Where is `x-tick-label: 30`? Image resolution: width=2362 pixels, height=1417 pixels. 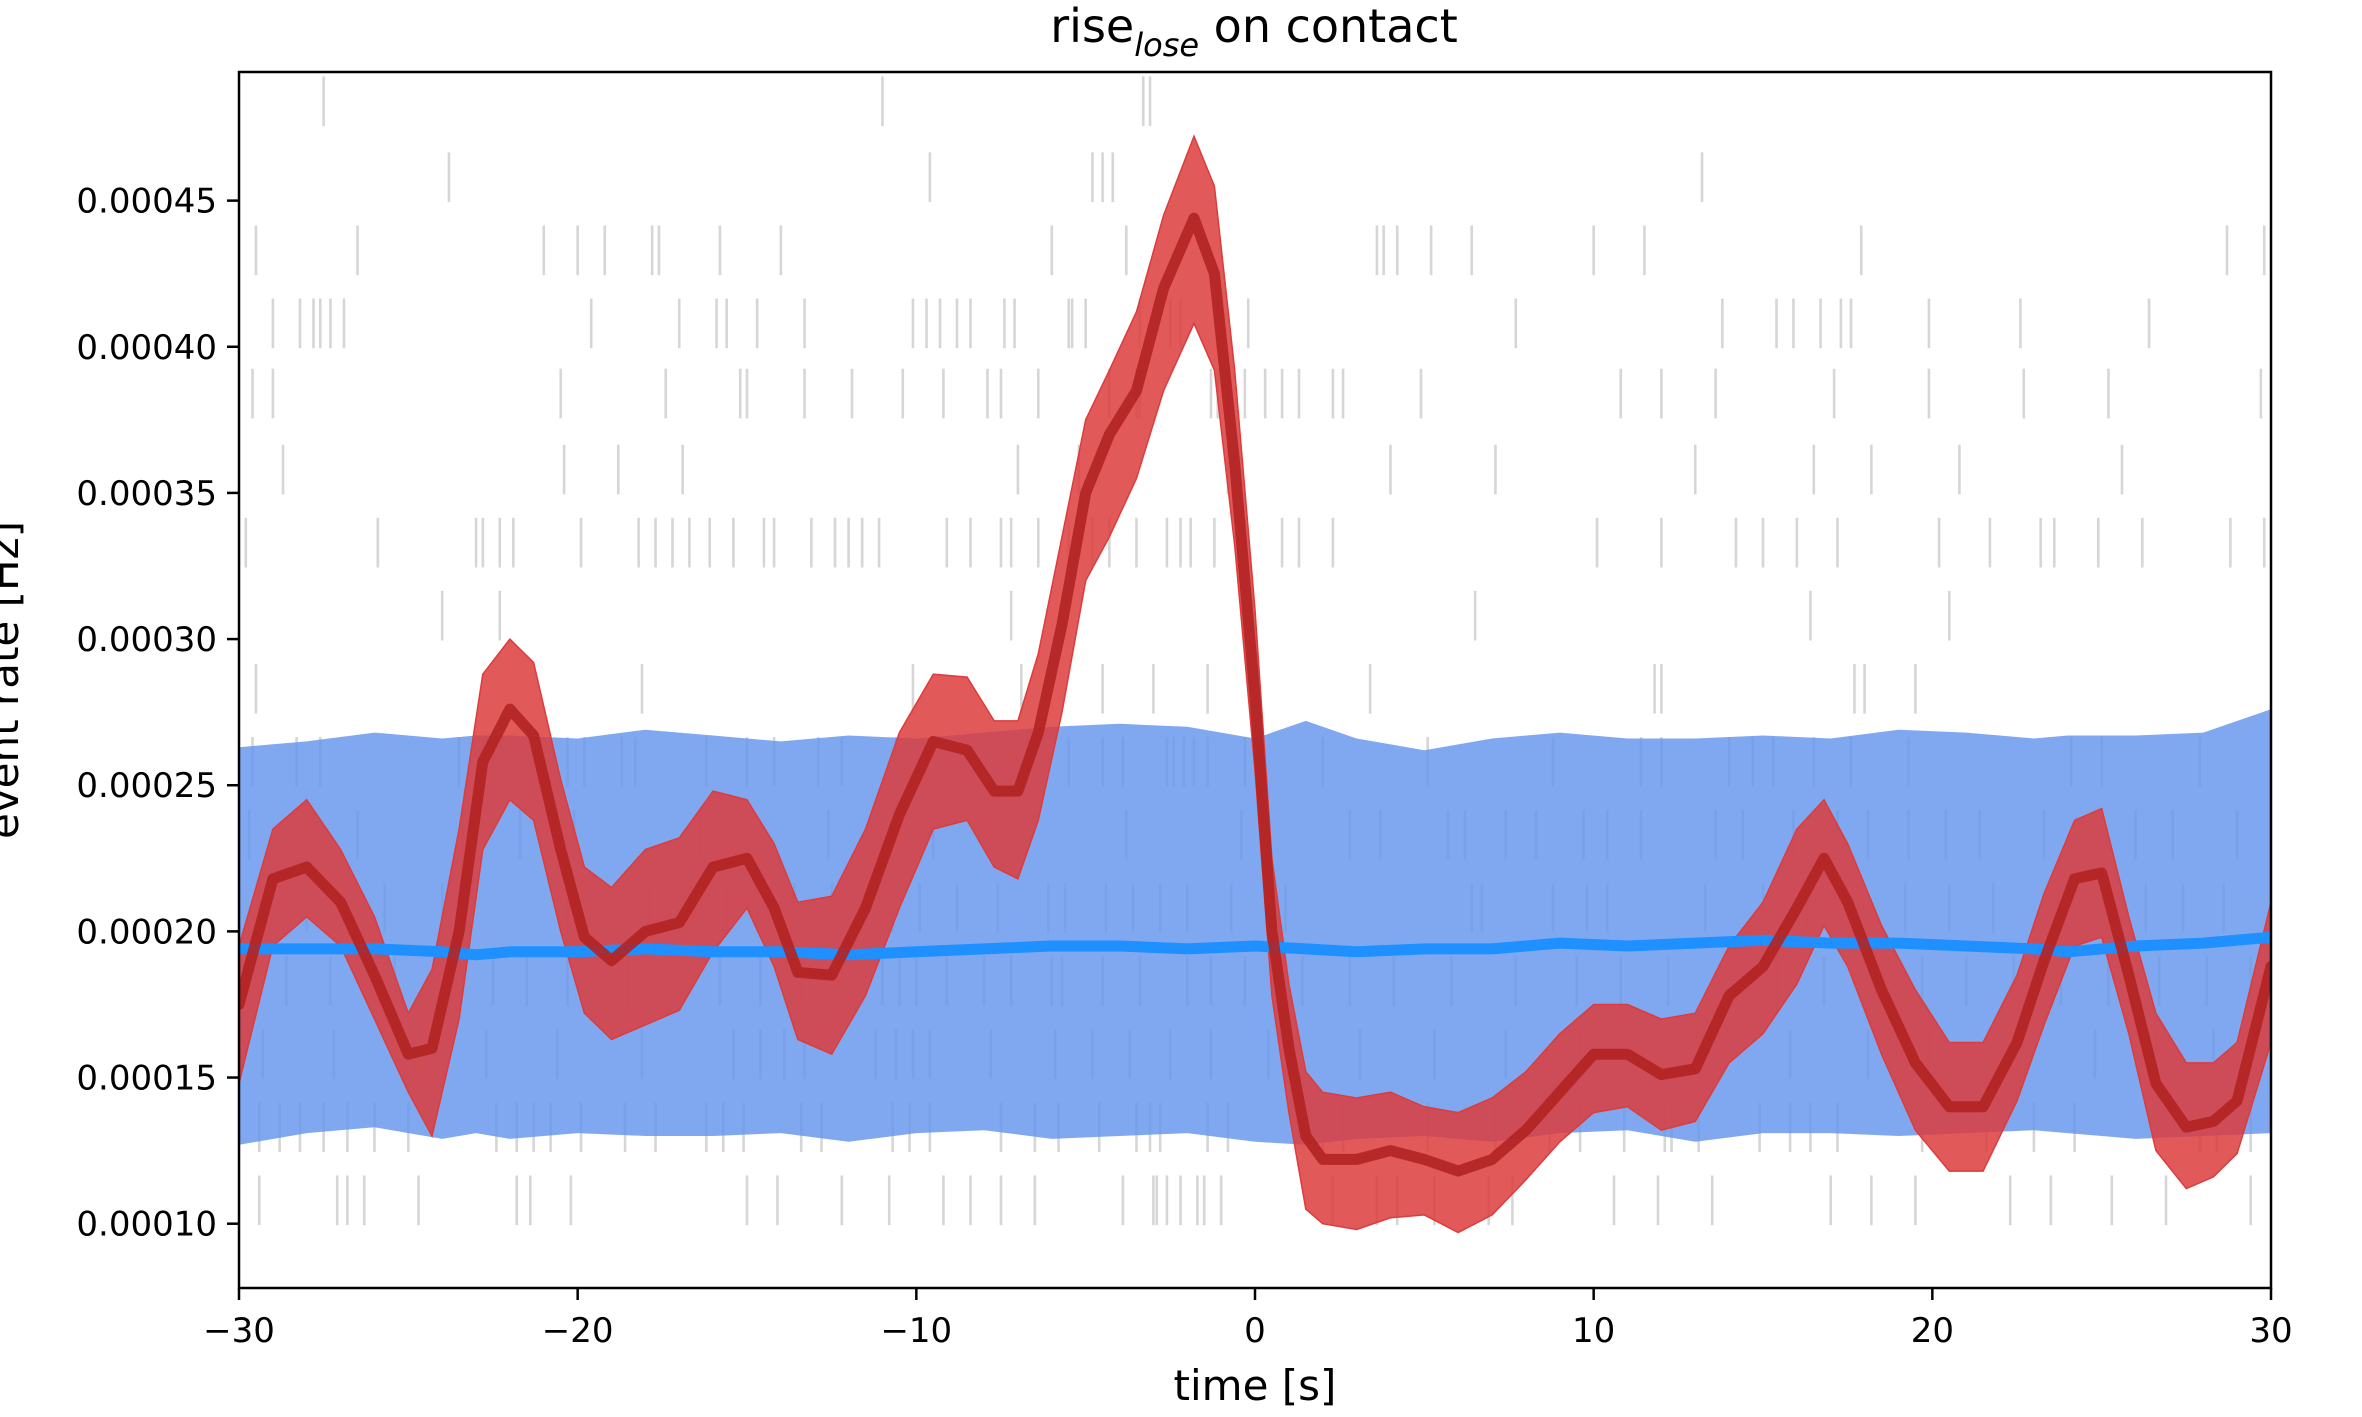 x-tick-label: 30 is located at coordinates (2270, 1331).